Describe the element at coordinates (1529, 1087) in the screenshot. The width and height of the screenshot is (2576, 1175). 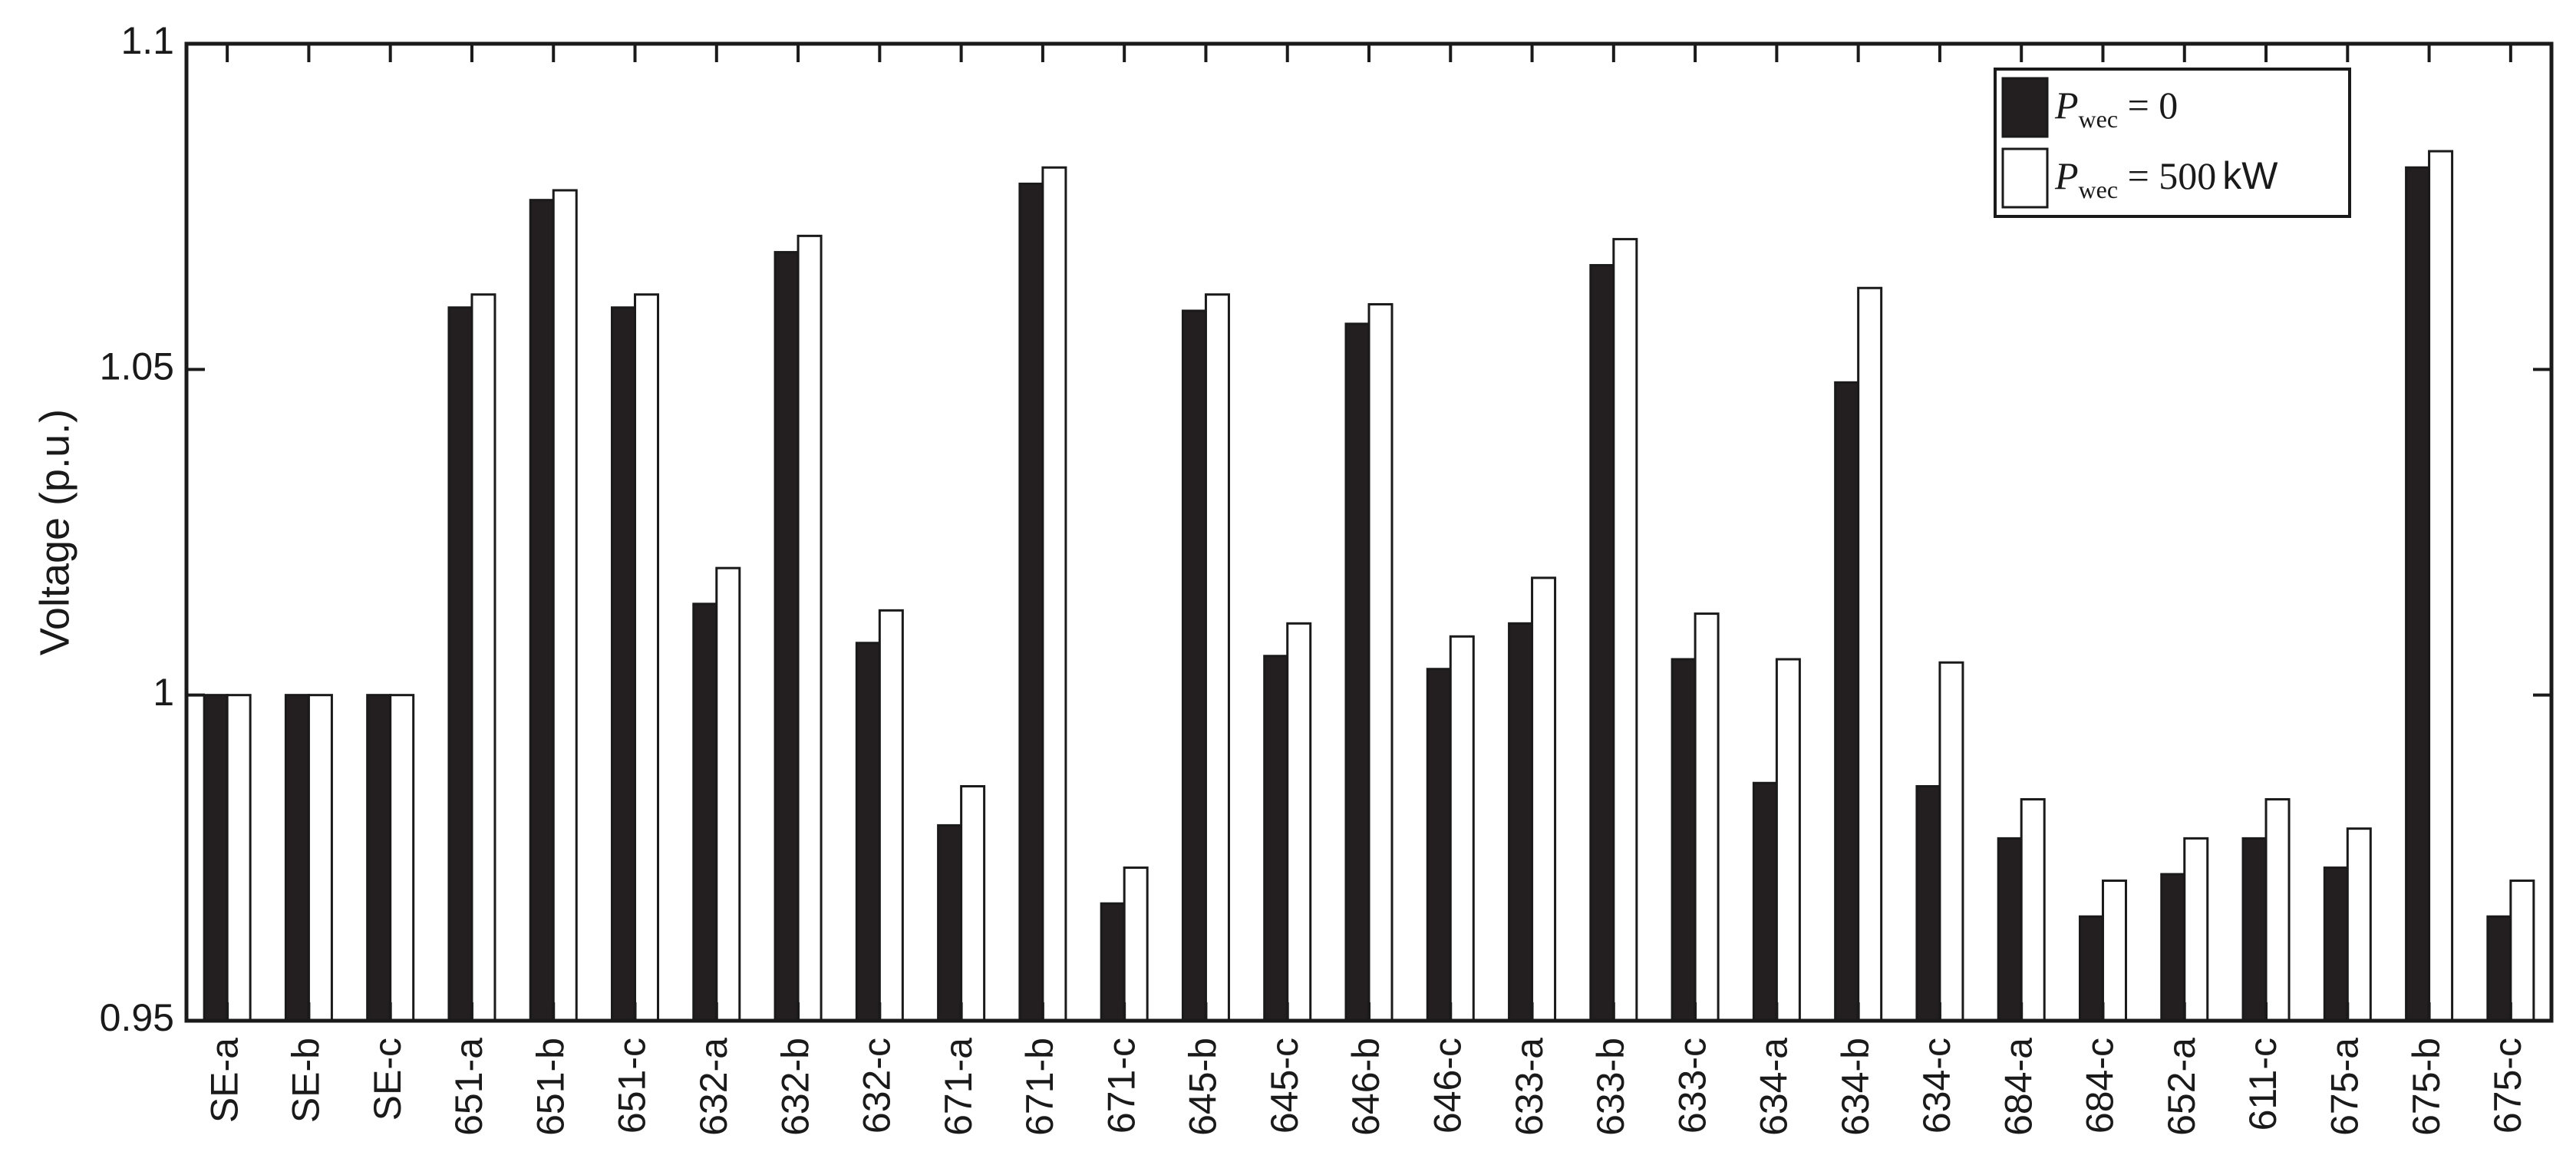
I see `x-tick-label-633-a: 633-a` at that location.